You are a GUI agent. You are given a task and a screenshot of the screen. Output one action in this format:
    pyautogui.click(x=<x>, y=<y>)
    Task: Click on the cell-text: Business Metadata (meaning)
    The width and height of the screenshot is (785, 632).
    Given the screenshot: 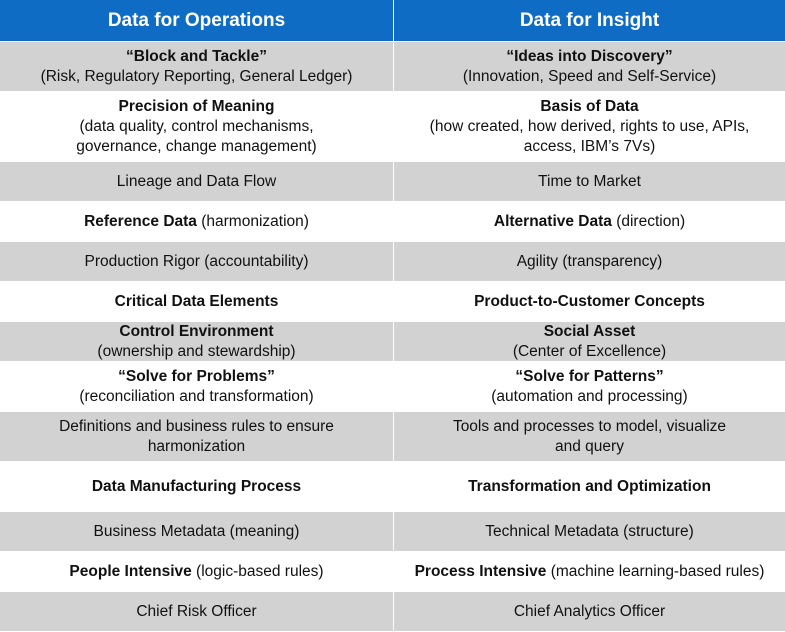 What is the action you would take?
    pyautogui.click(x=196, y=531)
    